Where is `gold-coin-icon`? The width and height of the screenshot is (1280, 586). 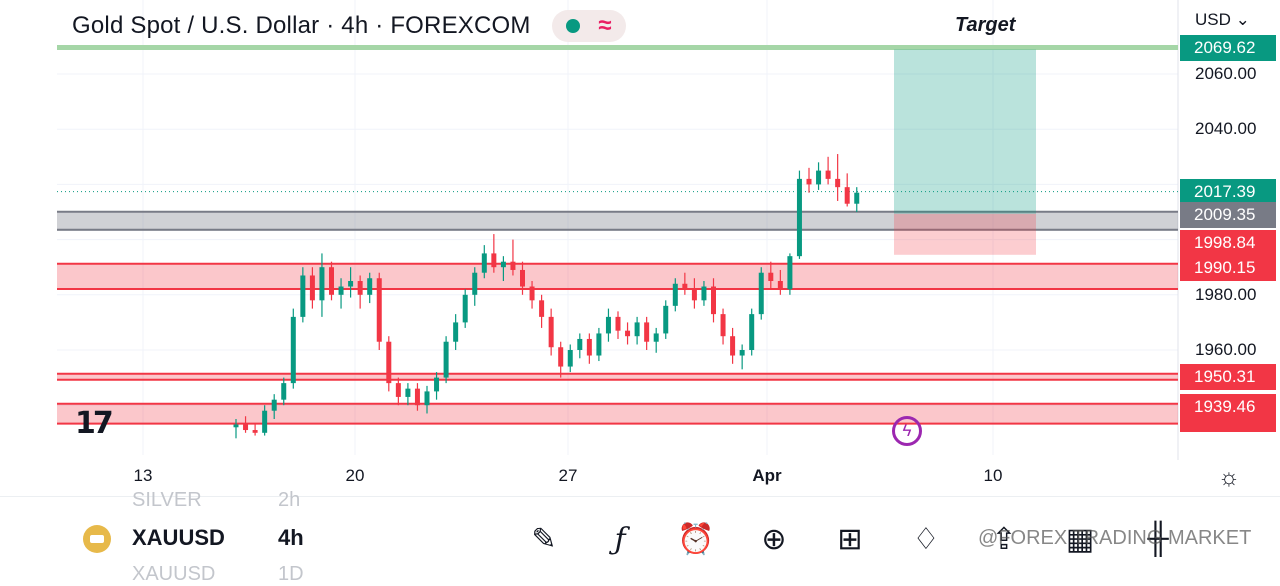 gold-coin-icon is located at coordinates (97, 539).